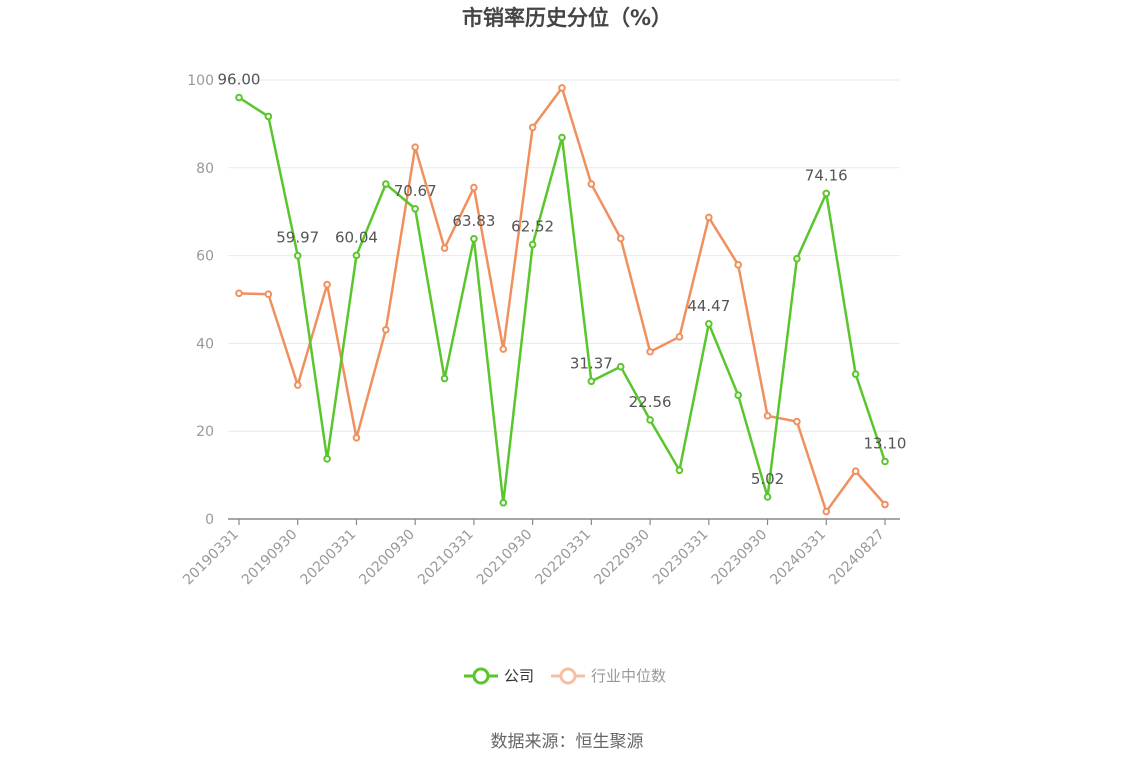 The height and width of the screenshot is (770, 1134). What do you see at coordinates (628, 676) in the screenshot?
I see `legend-label-industry: 行业中位数` at bounding box center [628, 676].